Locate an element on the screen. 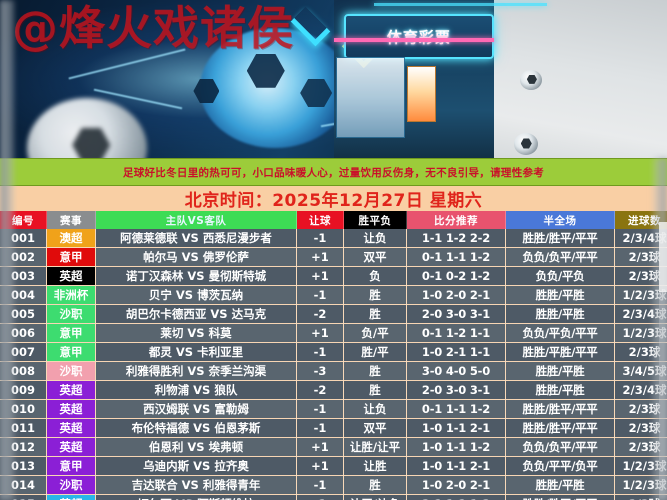  scrollbar is located at coordinates (663, 361).